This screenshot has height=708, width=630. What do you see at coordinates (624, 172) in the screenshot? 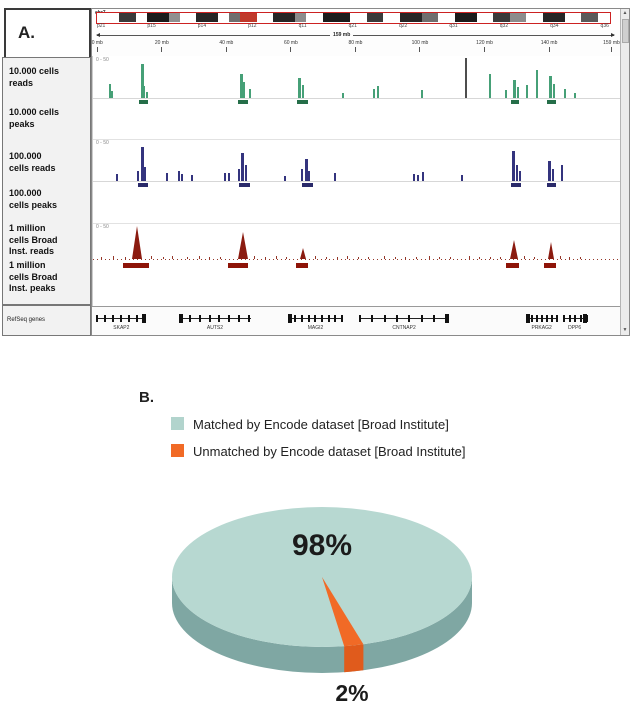
I see `scrollbar: ▲ ▼` at bounding box center [624, 172].